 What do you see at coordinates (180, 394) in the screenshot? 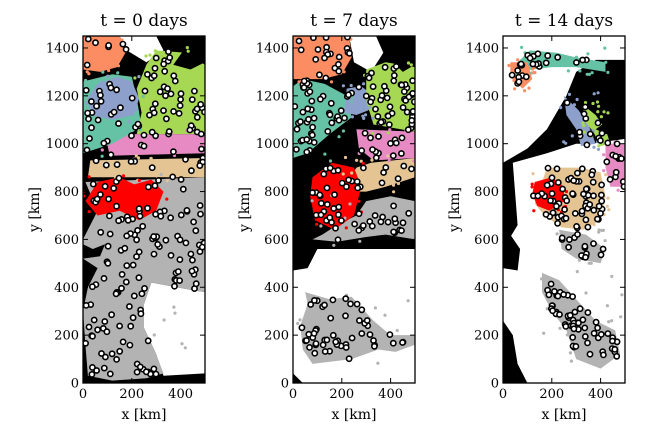
I see `x-tick-label: 400` at bounding box center [180, 394].